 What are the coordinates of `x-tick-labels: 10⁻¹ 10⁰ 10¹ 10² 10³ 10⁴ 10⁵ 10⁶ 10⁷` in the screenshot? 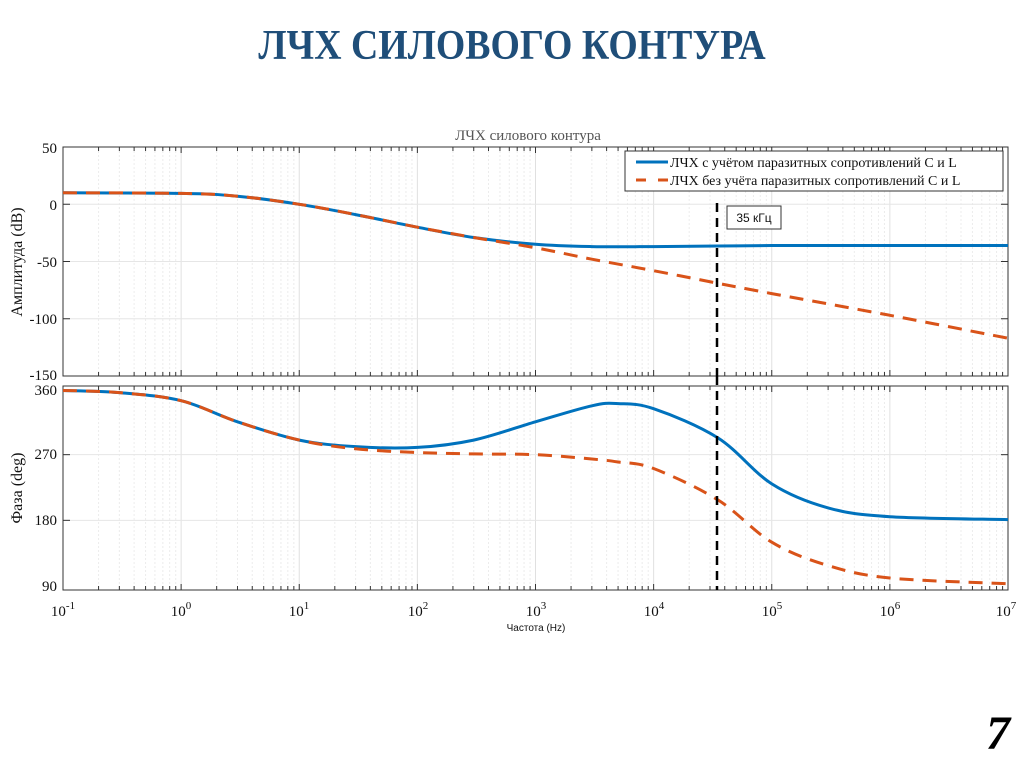 It's located at (534, 610).